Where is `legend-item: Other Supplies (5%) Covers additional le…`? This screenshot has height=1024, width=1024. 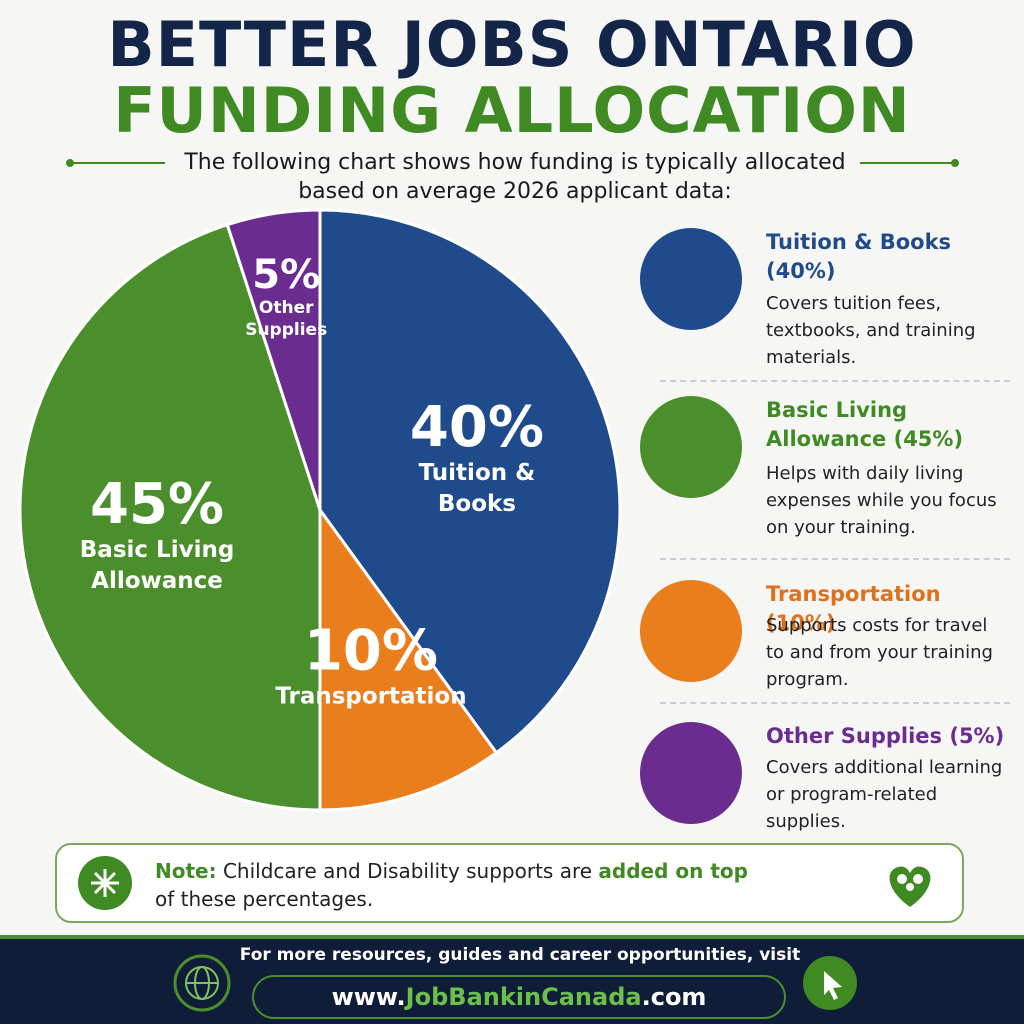 legend-item: Other Supplies (5%) Covers additional le… is located at coordinates (825, 797).